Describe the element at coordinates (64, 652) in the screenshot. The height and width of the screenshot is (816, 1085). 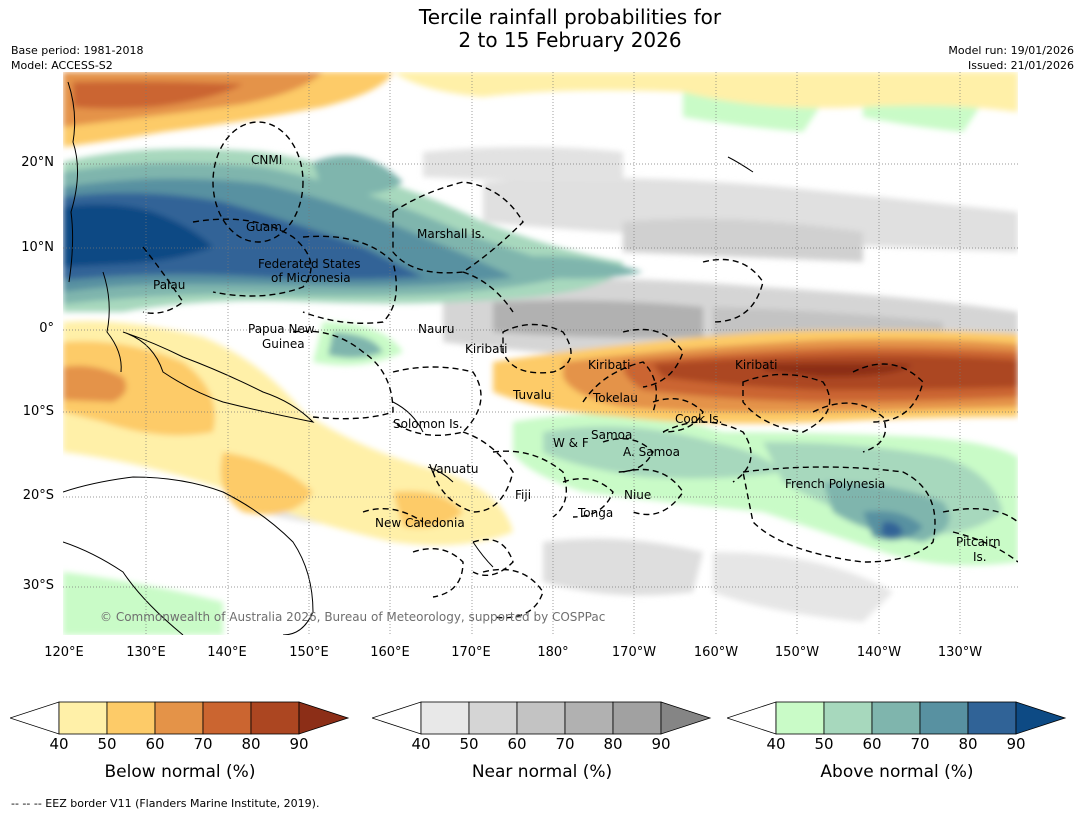
I see `lon-label-120e: 120°E` at that location.